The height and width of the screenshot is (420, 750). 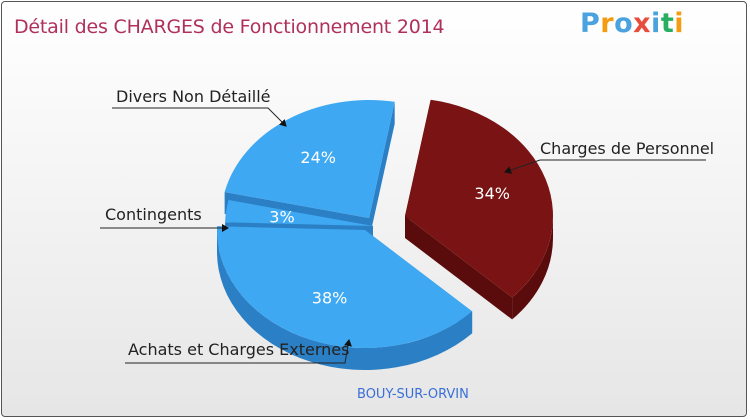 What do you see at coordinates (153, 214) in the screenshot?
I see `pie-slice-category-label: Contingents` at bounding box center [153, 214].